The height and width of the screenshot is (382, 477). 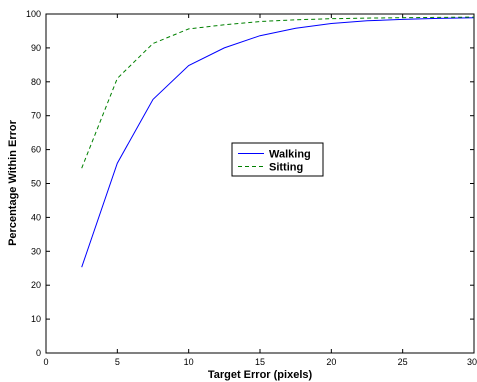 What do you see at coordinates (36, 319) in the screenshot?
I see `y-tick-label: 10` at bounding box center [36, 319].